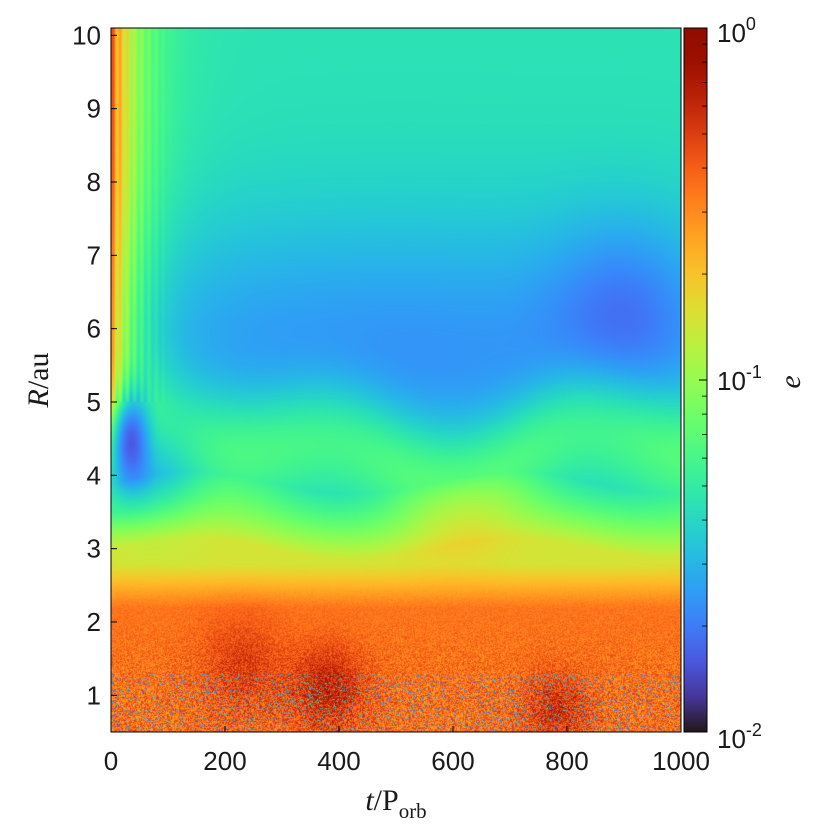 The width and height of the screenshot is (830, 830). What do you see at coordinates (38, 384) in the screenshot?
I see `y-axis-label-sep: /` at bounding box center [38, 384].